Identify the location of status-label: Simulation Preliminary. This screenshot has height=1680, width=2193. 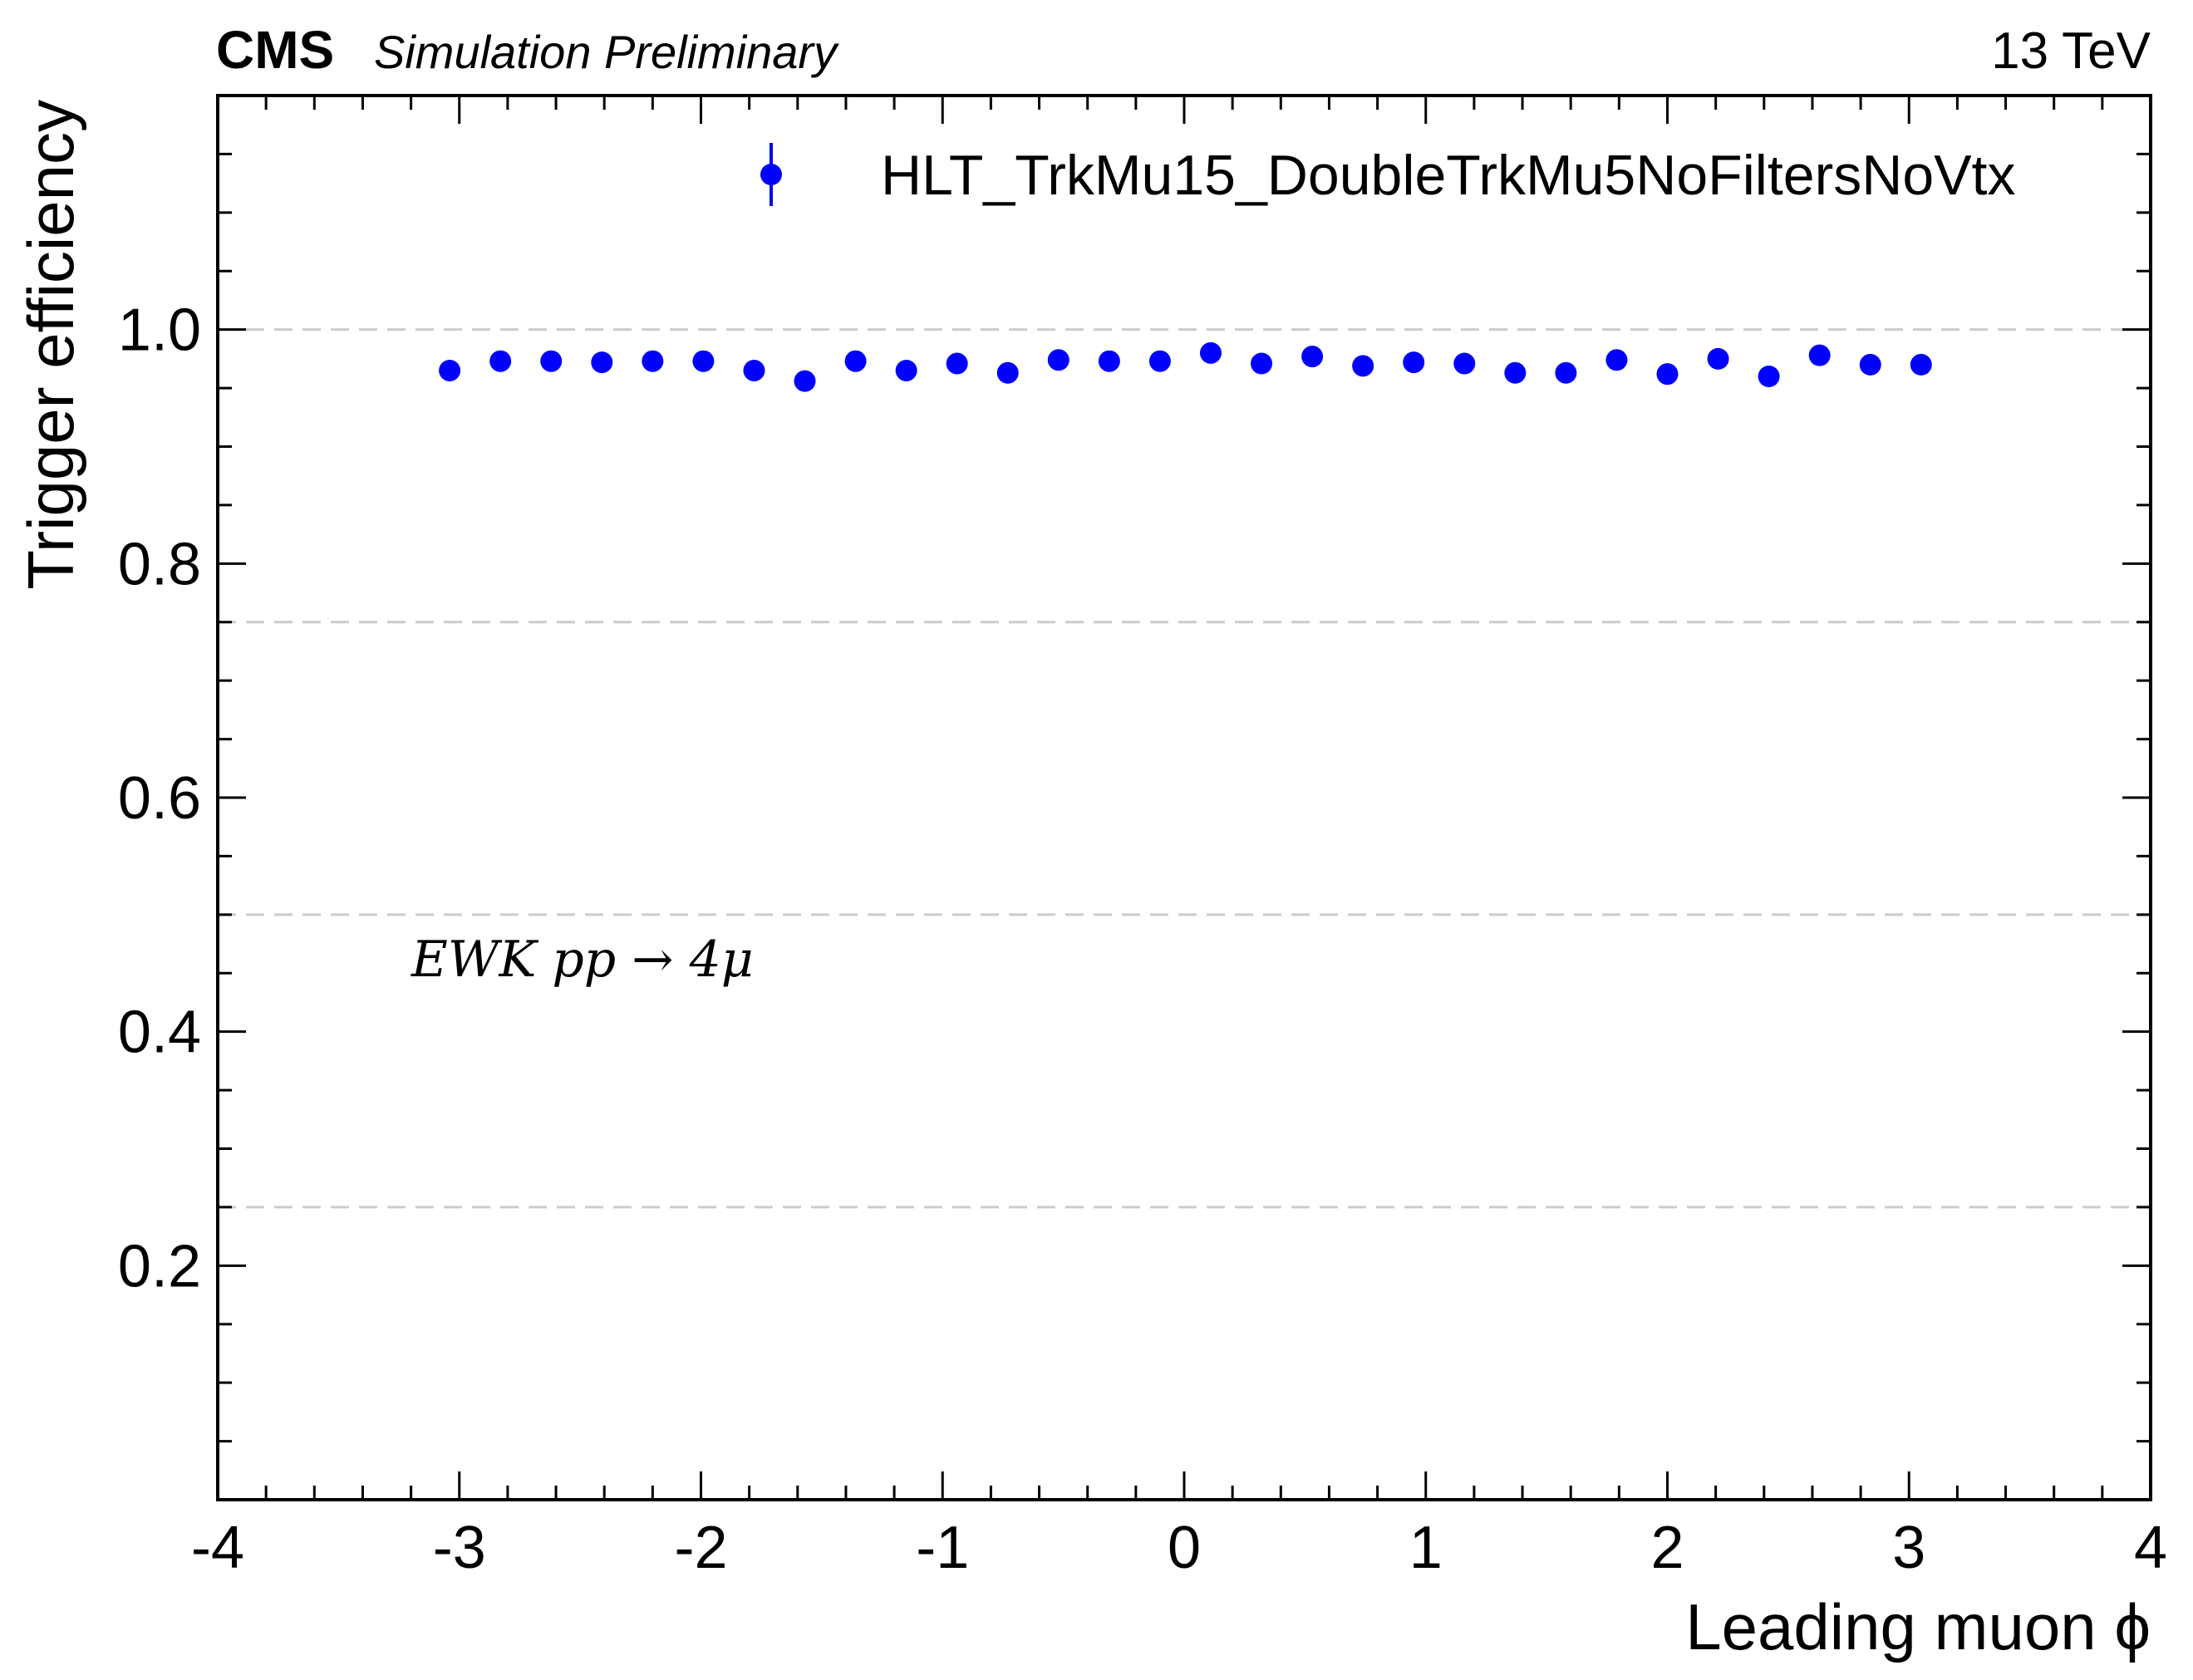
(606, 52).